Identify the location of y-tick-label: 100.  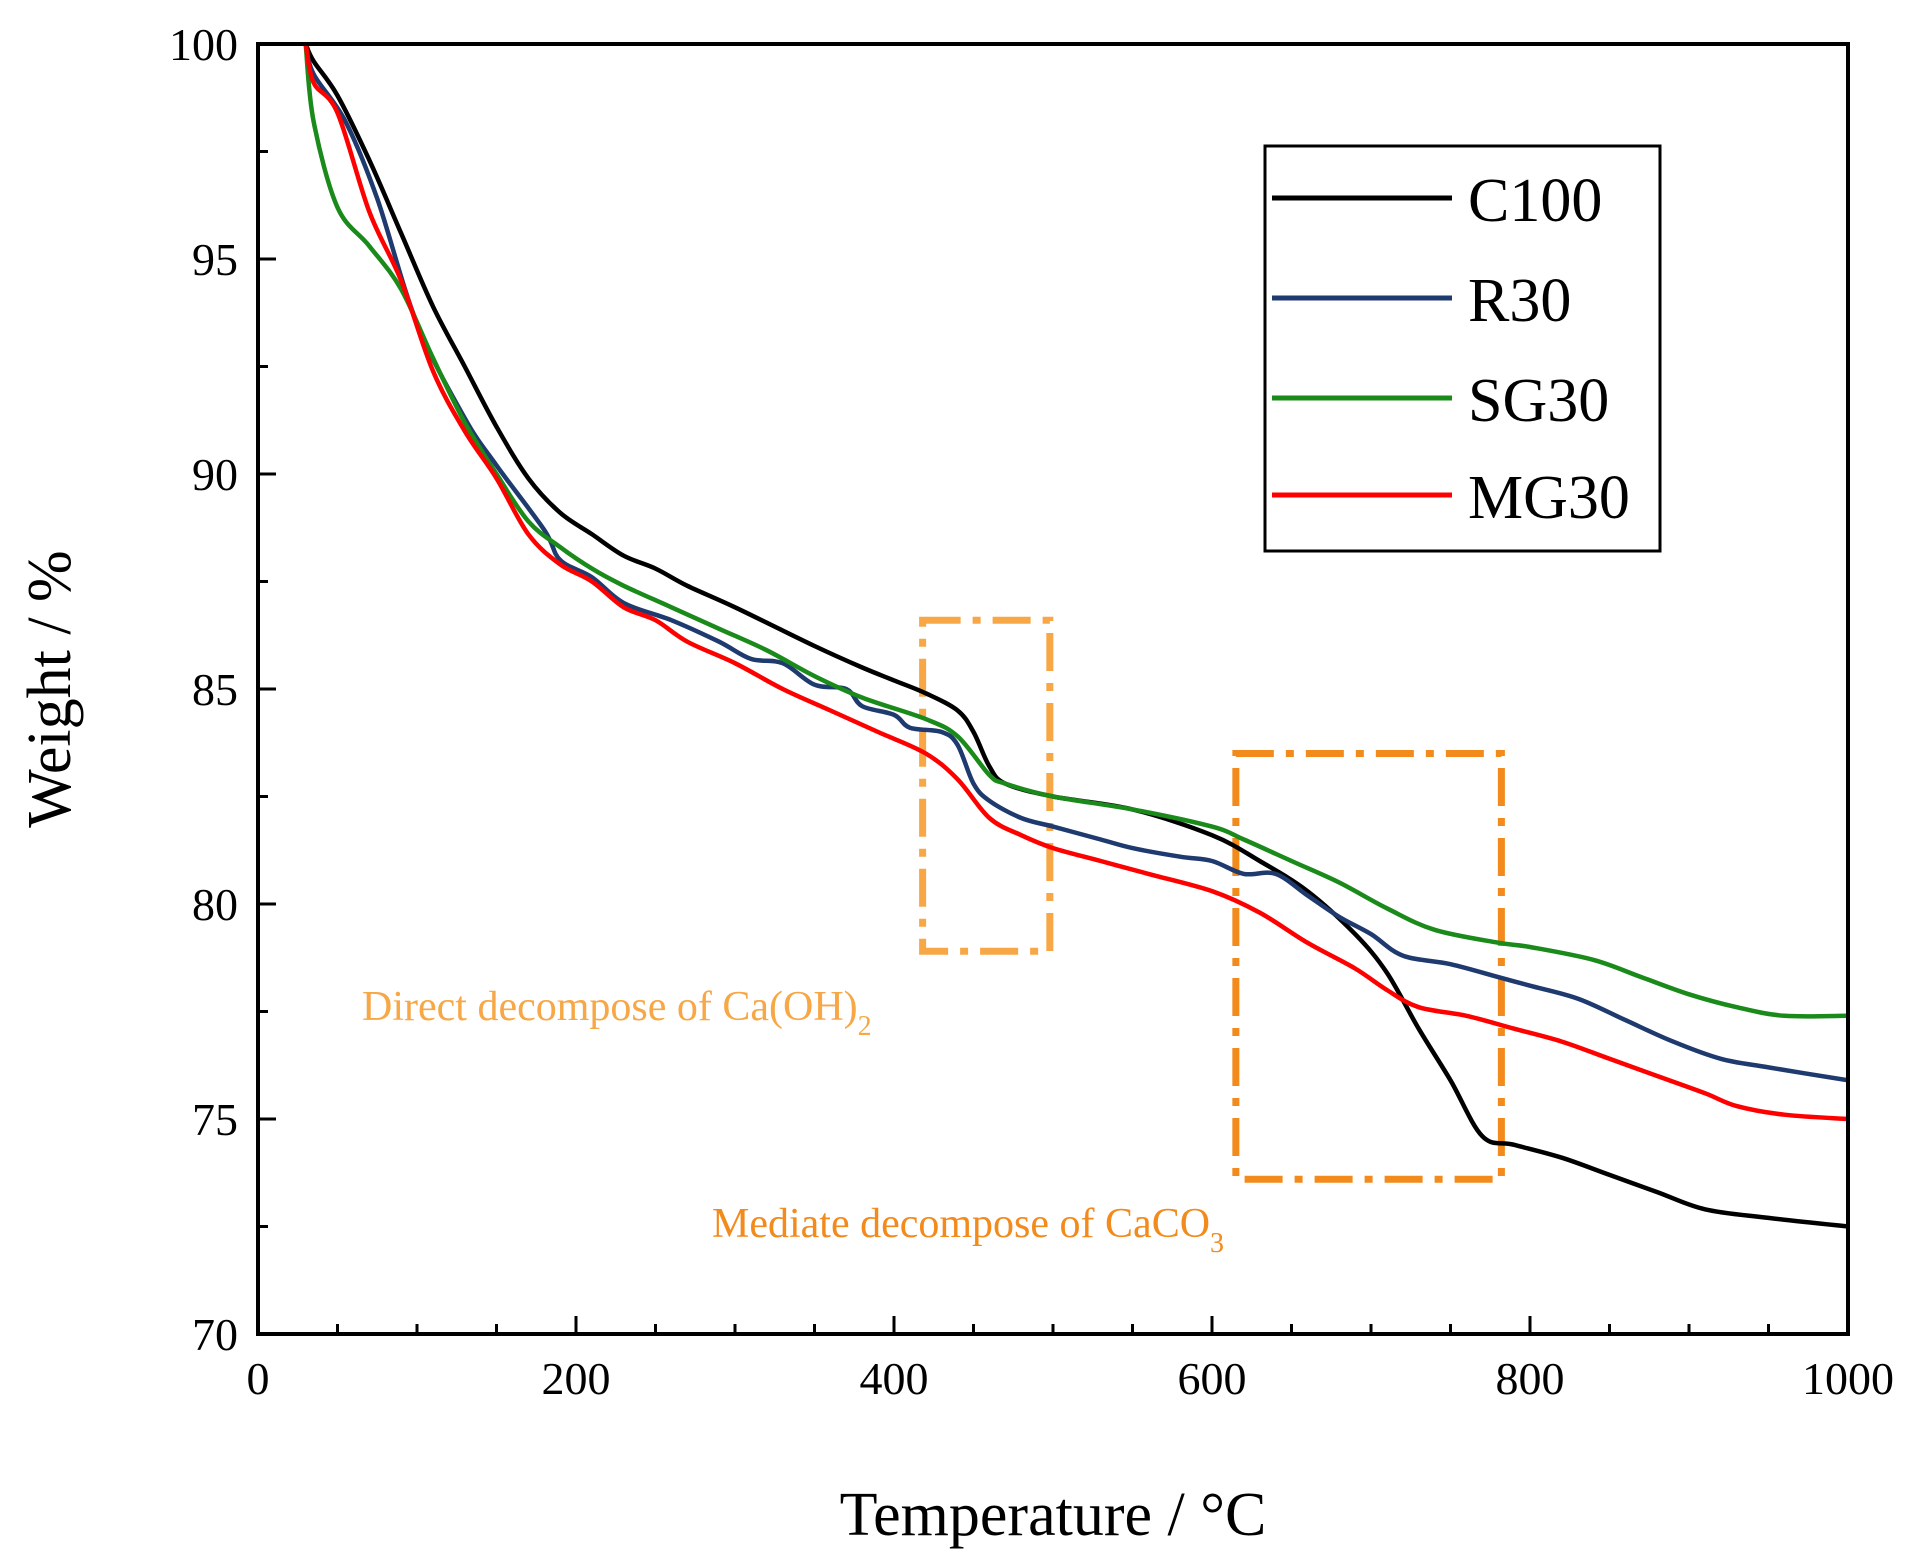
(203, 44).